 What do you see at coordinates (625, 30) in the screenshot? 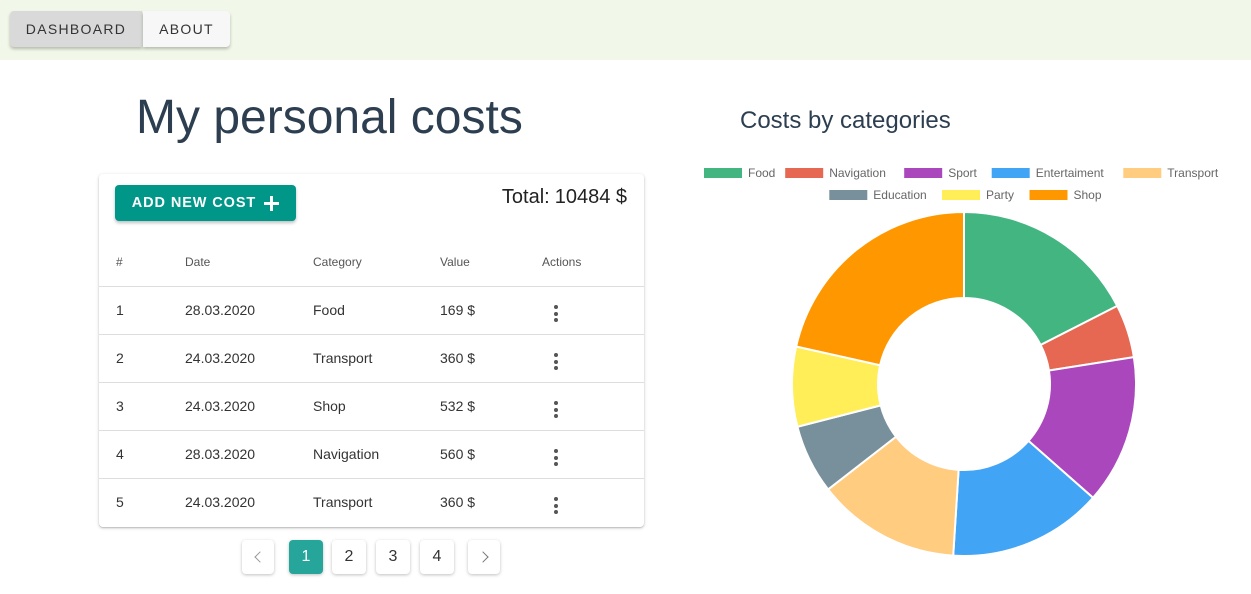
I see `top-nav-bar: Dashboard About` at bounding box center [625, 30].